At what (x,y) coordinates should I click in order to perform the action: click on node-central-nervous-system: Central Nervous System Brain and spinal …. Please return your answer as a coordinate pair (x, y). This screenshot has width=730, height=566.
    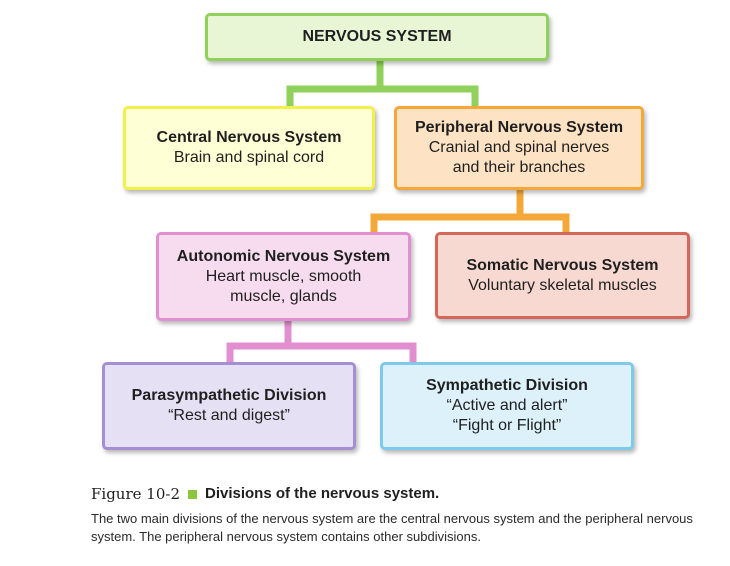
    Looking at the image, I should click on (249, 148).